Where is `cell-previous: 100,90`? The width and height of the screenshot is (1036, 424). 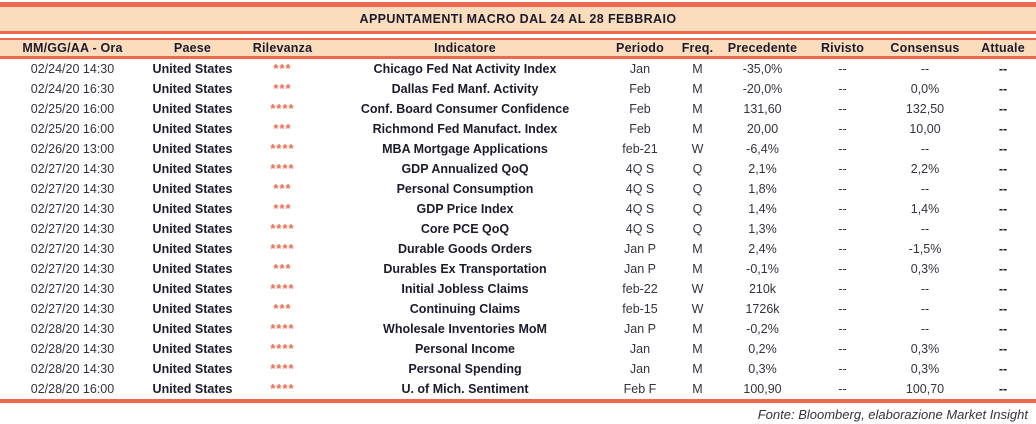 cell-previous: 100,90 is located at coordinates (762, 388).